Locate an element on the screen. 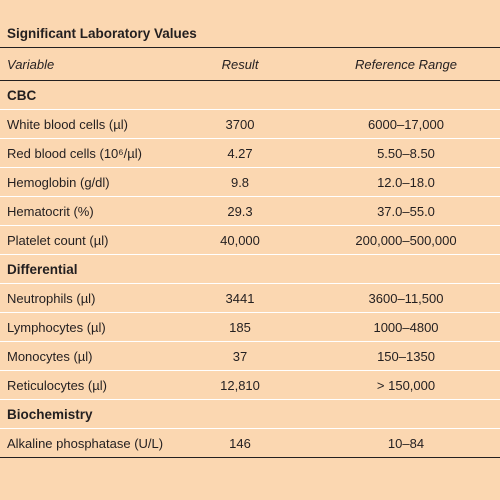  reference-value: 12.0–18.0 is located at coordinates (406, 182).